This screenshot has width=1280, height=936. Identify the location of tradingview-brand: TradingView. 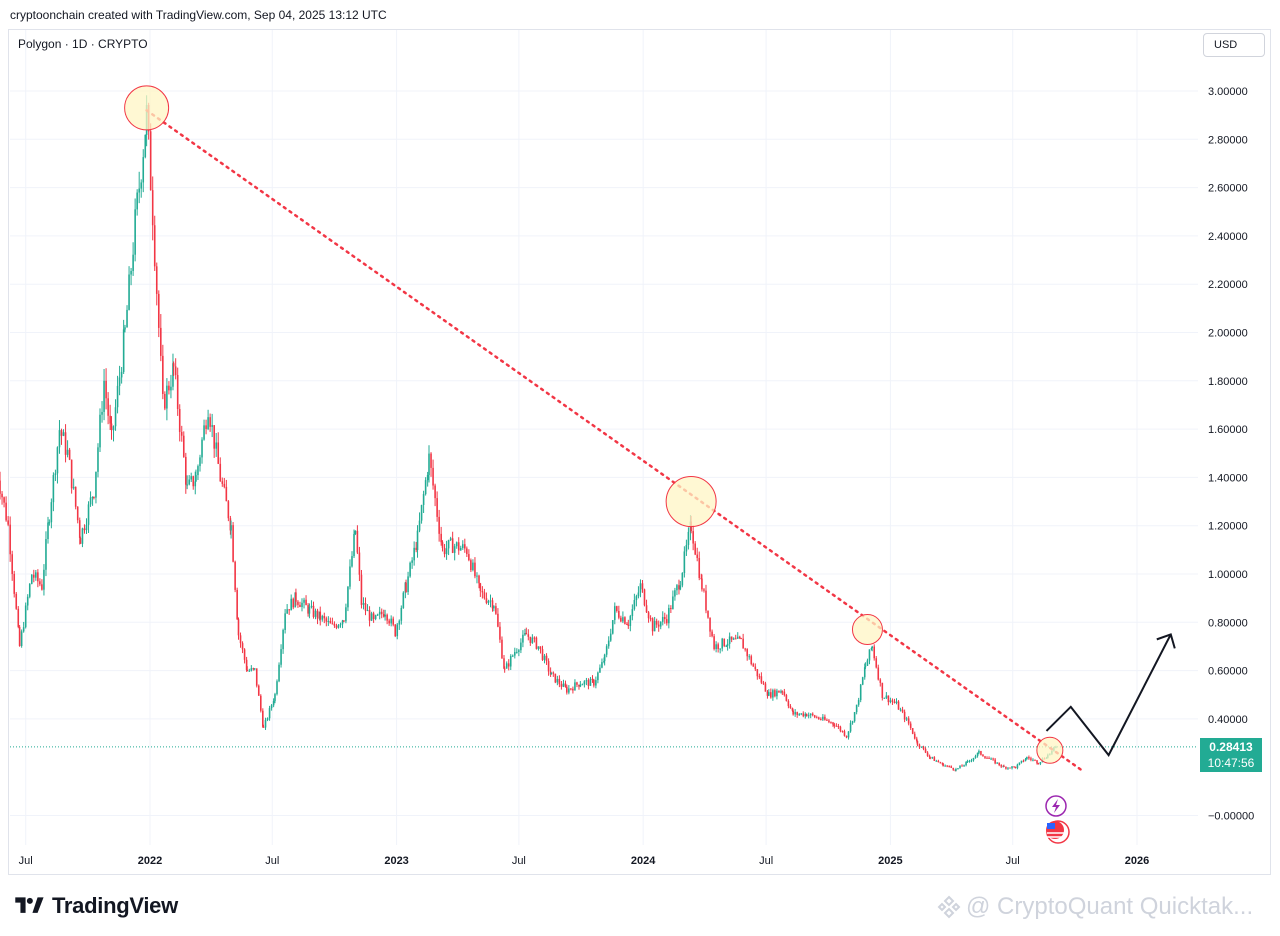
(95, 906).